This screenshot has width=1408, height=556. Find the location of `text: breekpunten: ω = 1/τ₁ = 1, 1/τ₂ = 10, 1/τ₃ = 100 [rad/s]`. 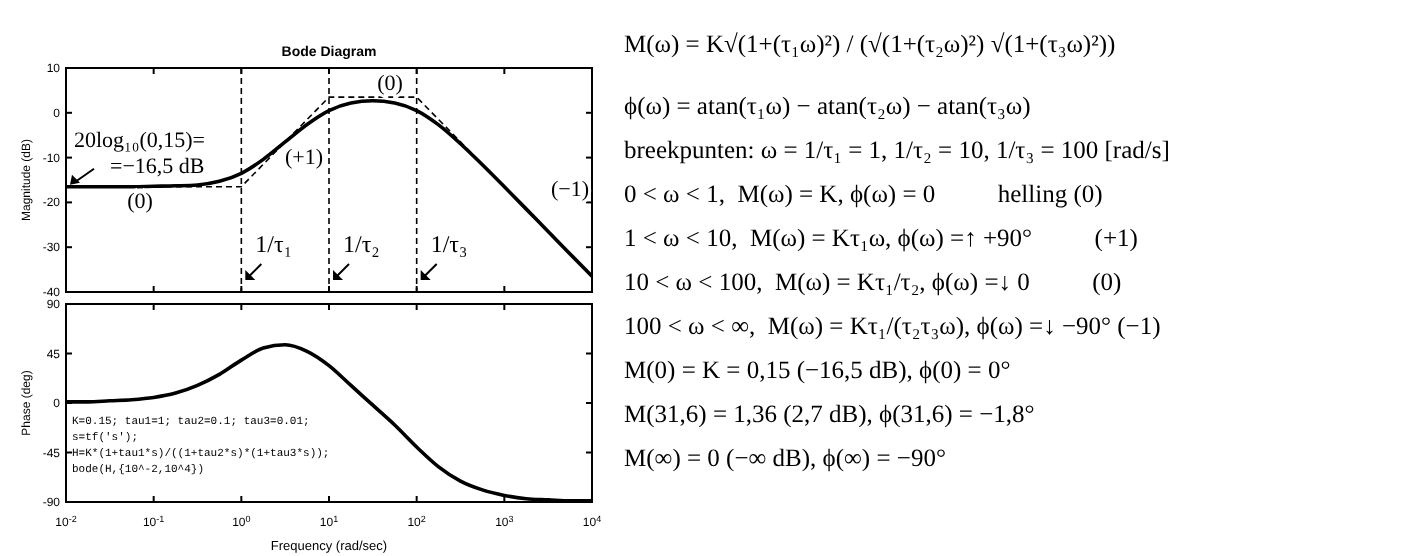

text: breekpunten: ω = 1/τ₁ = 1, 1/τ₂ = 10, 1/τ₃ = 100 [rad/s] is located at coordinates (897, 150).